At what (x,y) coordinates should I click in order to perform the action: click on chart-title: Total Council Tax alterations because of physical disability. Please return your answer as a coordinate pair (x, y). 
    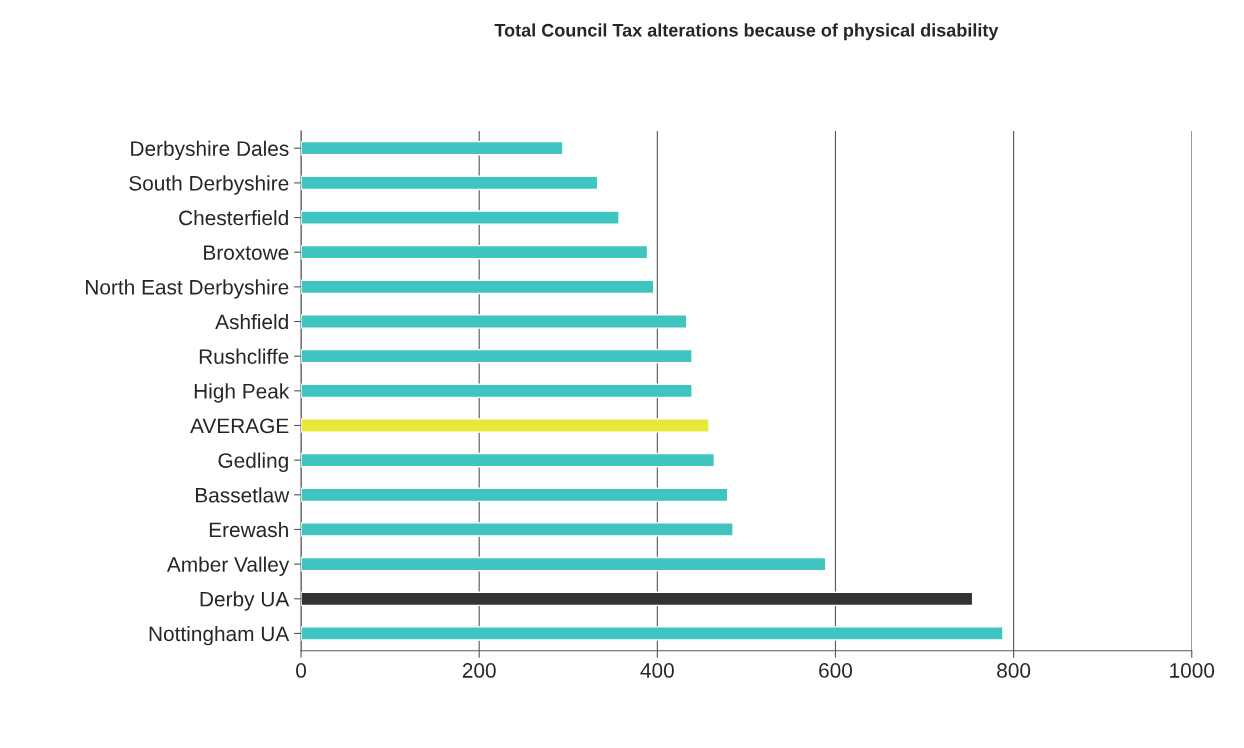
    Looking at the image, I should click on (746, 32).